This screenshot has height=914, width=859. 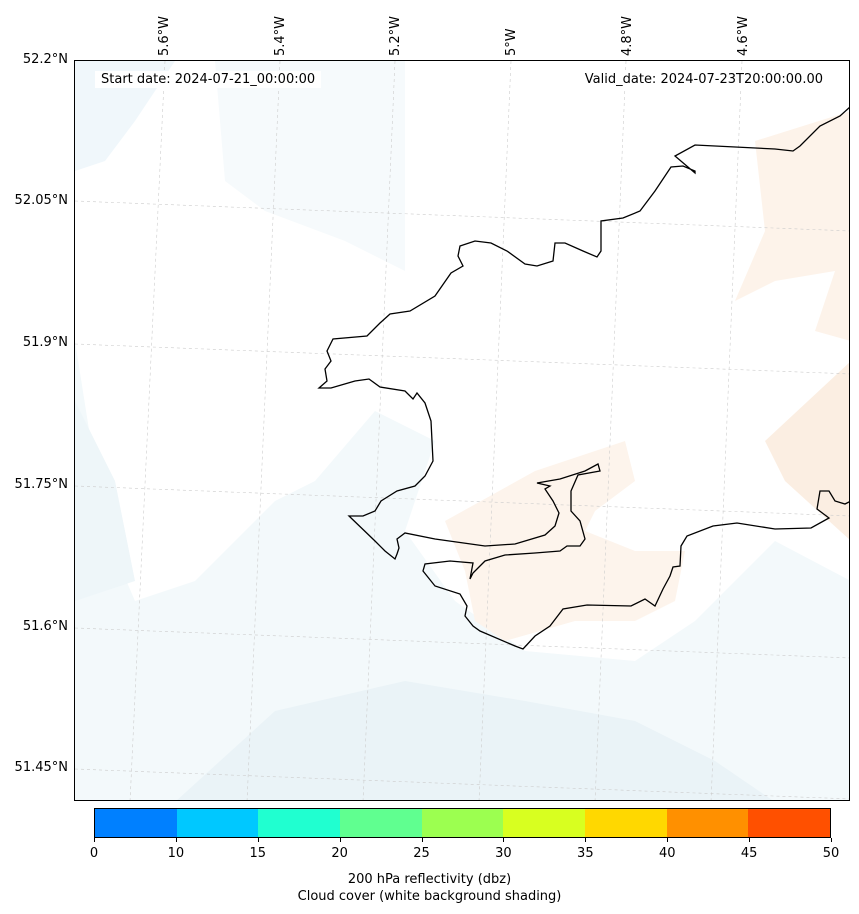 I want to click on colorbar-tick-label: 50, so click(x=831, y=853).